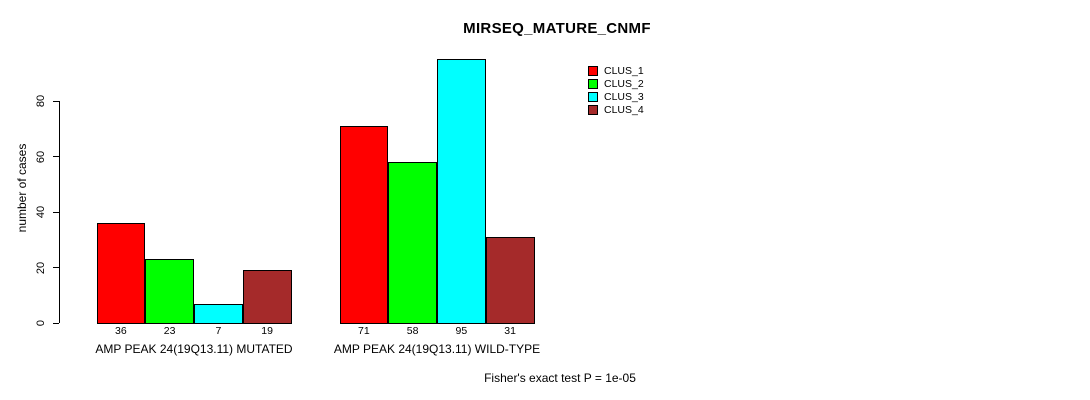  I want to click on x-axis-group-label: AMP PEAK 24(19Q13.11) MUTATED, so click(194, 349).